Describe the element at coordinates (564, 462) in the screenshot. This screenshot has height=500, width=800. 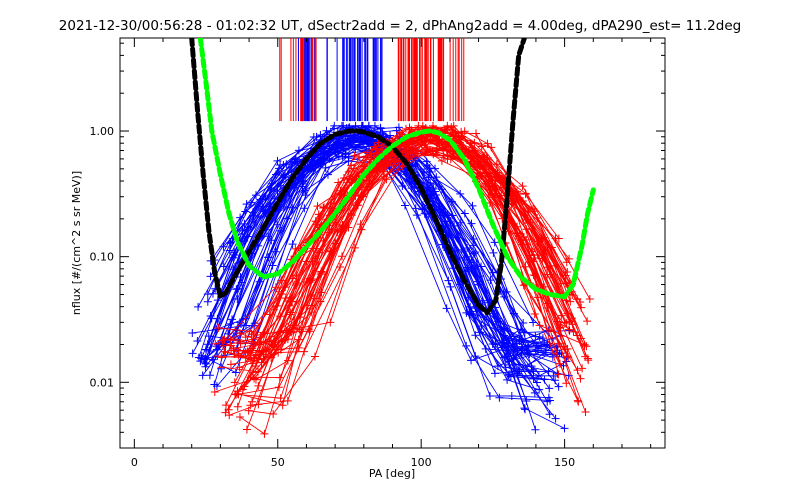
I see `x-tick-label: 150` at that location.